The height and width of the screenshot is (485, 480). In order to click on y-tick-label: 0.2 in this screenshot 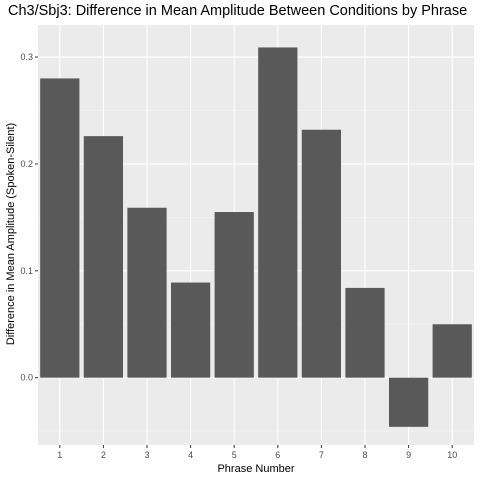, I will do `click(26, 164)`.